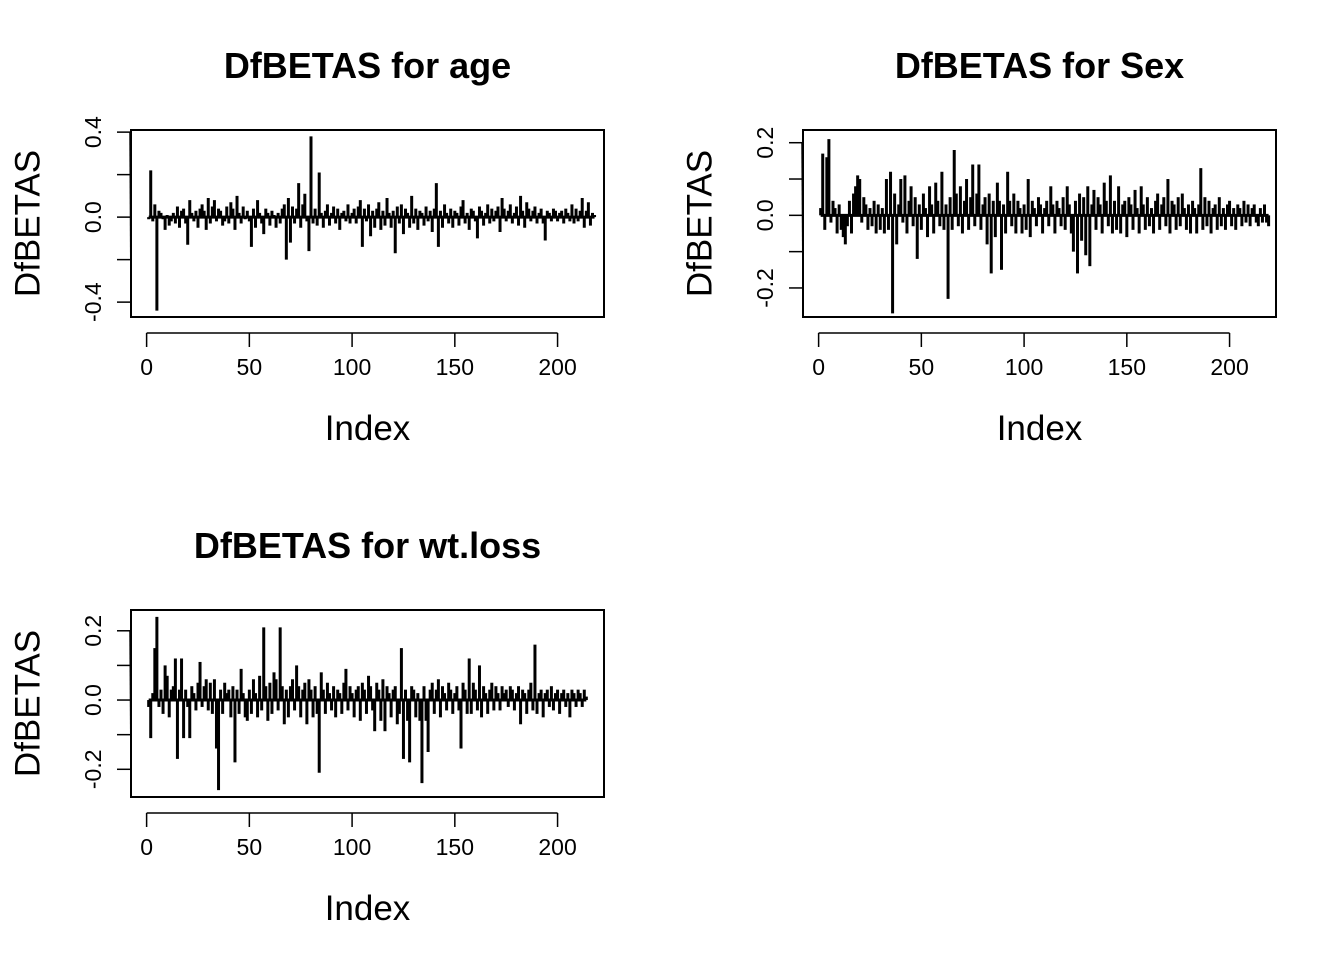 The width and height of the screenshot is (1344, 960). What do you see at coordinates (93, 132) in the screenshot?
I see `y-tick-label: 0.4` at bounding box center [93, 132].